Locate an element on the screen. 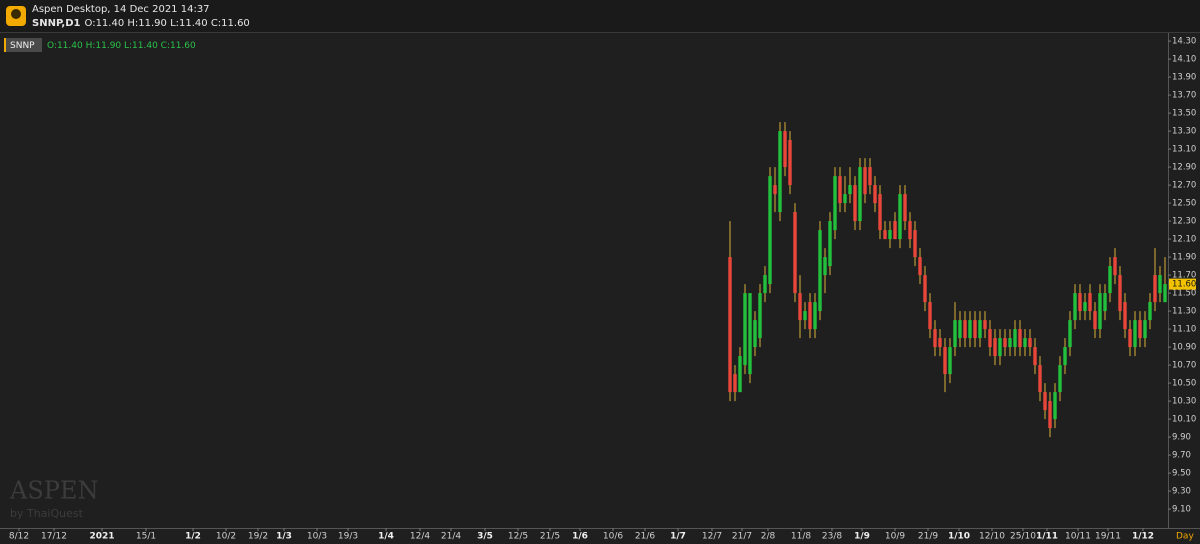 This screenshot has width=1200, height=544. period-label: Day is located at coordinates (1185, 537).